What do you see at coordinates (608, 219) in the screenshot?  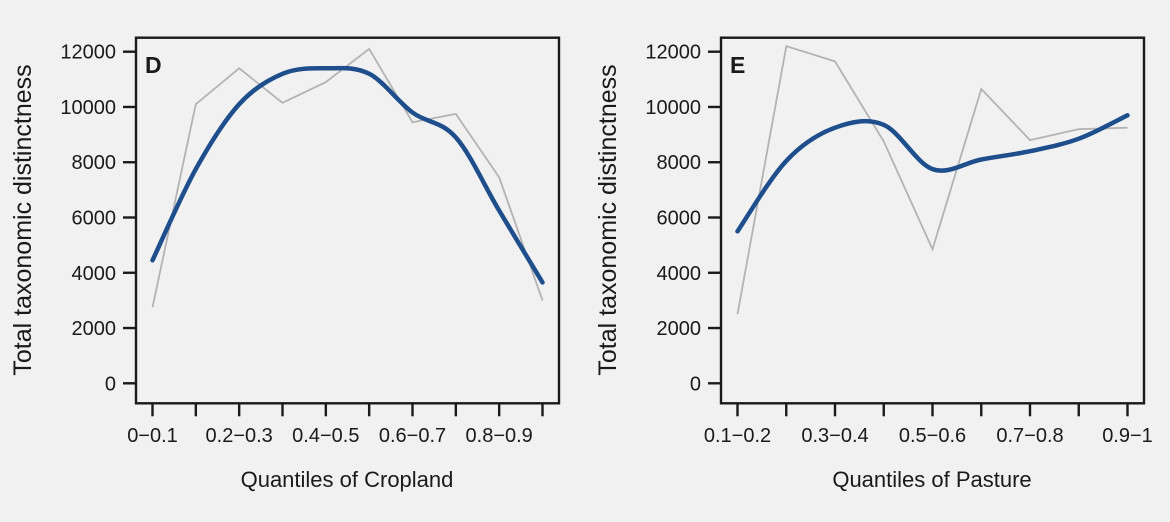 I see `y-axis-title-pasture: Total taxonomic distinctness` at bounding box center [608, 219].